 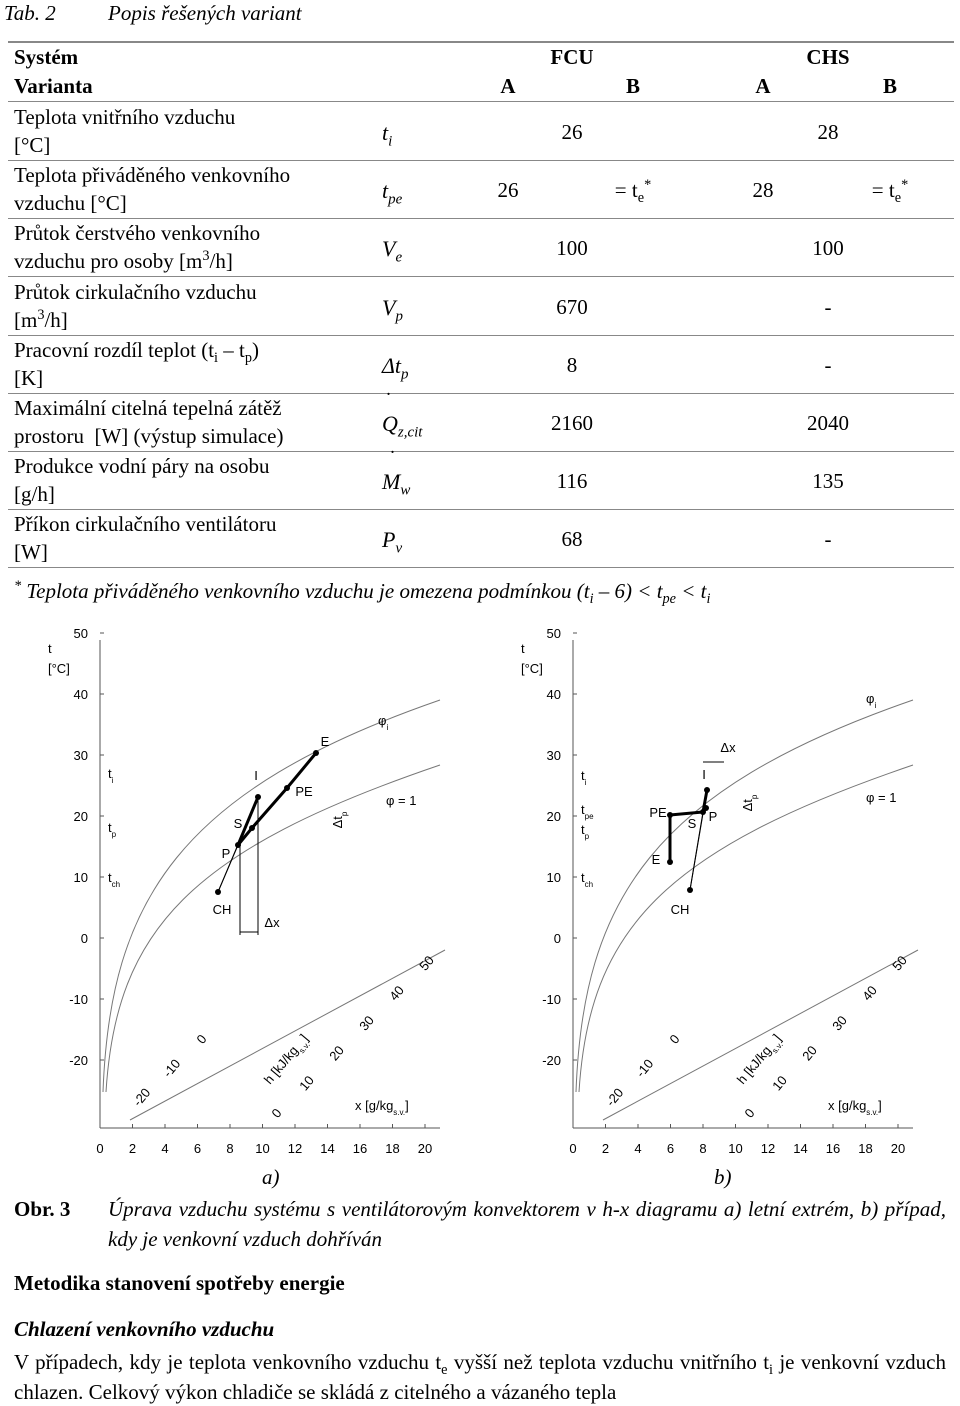 What do you see at coordinates (144, 1329) in the screenshot?
I see `subheading: Chlazení venkovního vzduchu` at bounding box center [144, 1329].